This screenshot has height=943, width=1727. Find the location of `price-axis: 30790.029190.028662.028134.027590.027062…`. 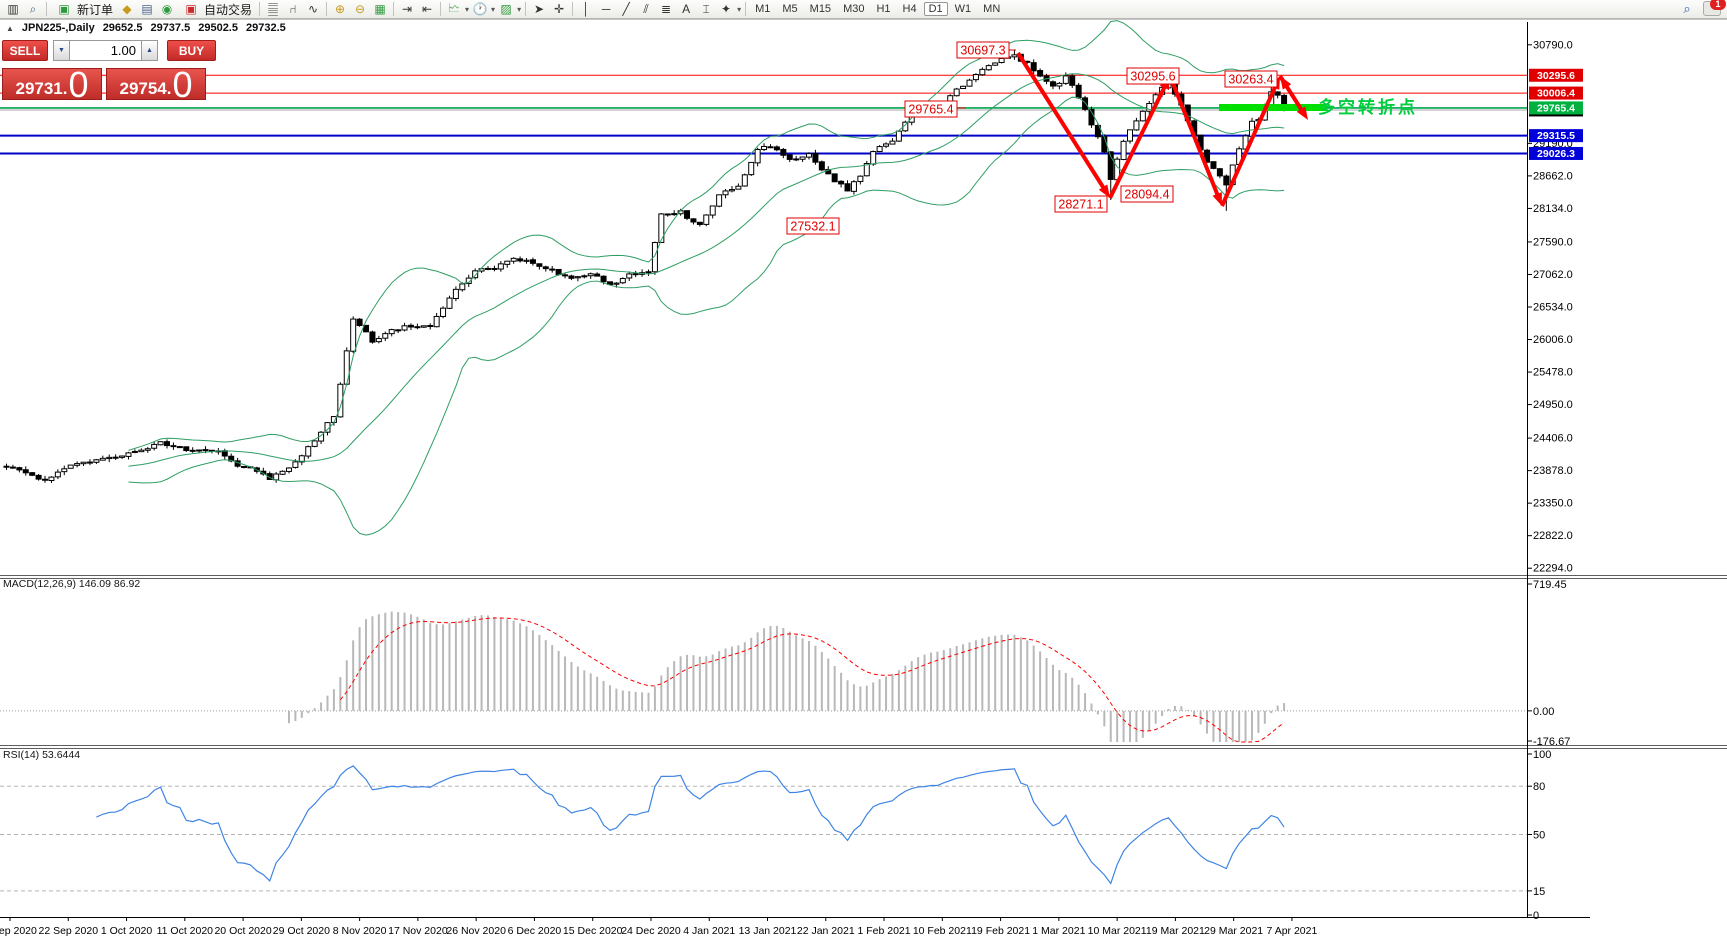

price-axis: 30790.029190.028662.028134.027590.027062… is located at coordinates (1555, 307).